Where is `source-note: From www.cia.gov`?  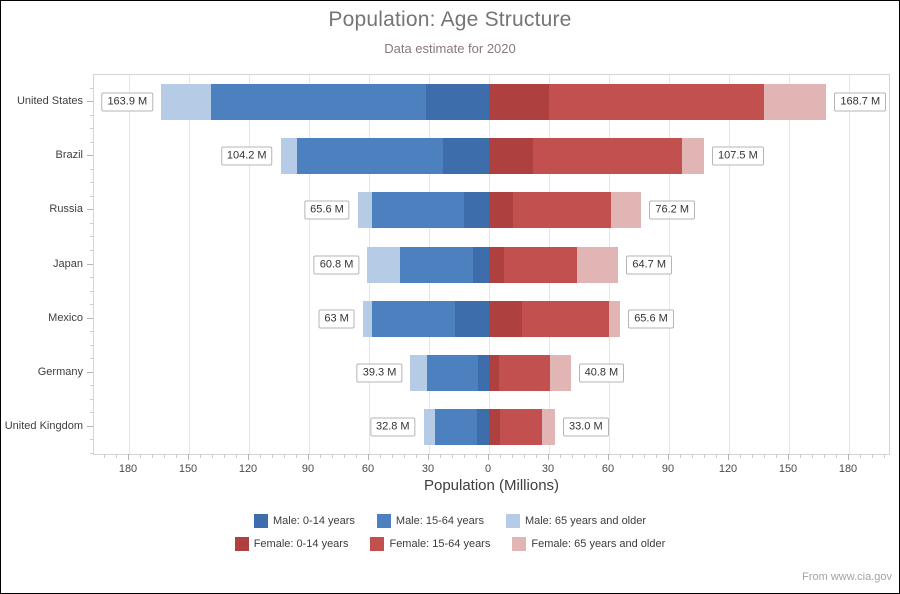
source-note: From www.cia.gov is located at coordinates (847, 577).